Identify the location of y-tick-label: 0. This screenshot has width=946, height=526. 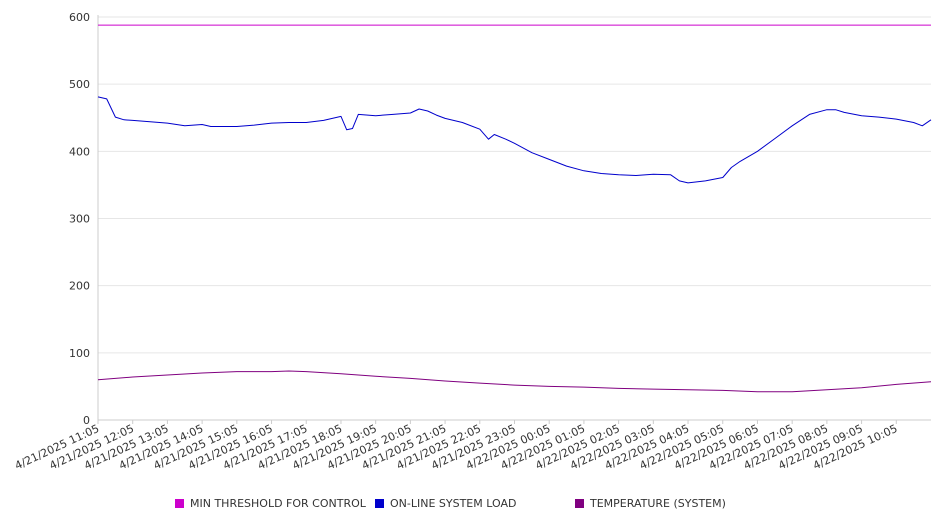
(86, 420).